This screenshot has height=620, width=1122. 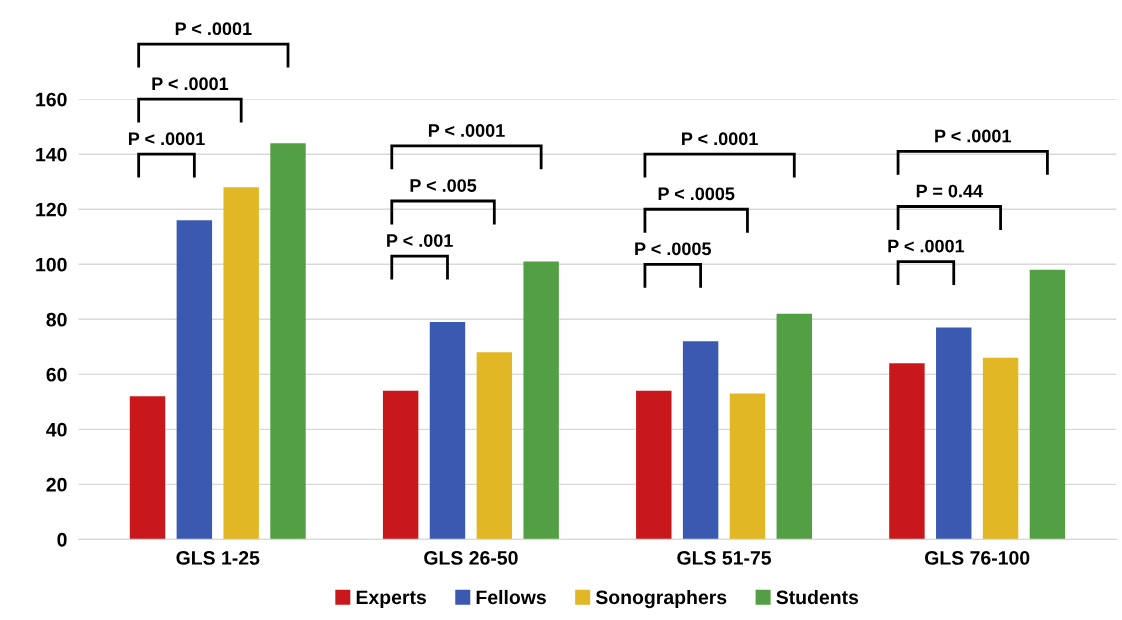 What do you see at coordinates (661, 599) in the screenshot?
I see `legend-label: Sonographers` at bounding box center [661, 599].